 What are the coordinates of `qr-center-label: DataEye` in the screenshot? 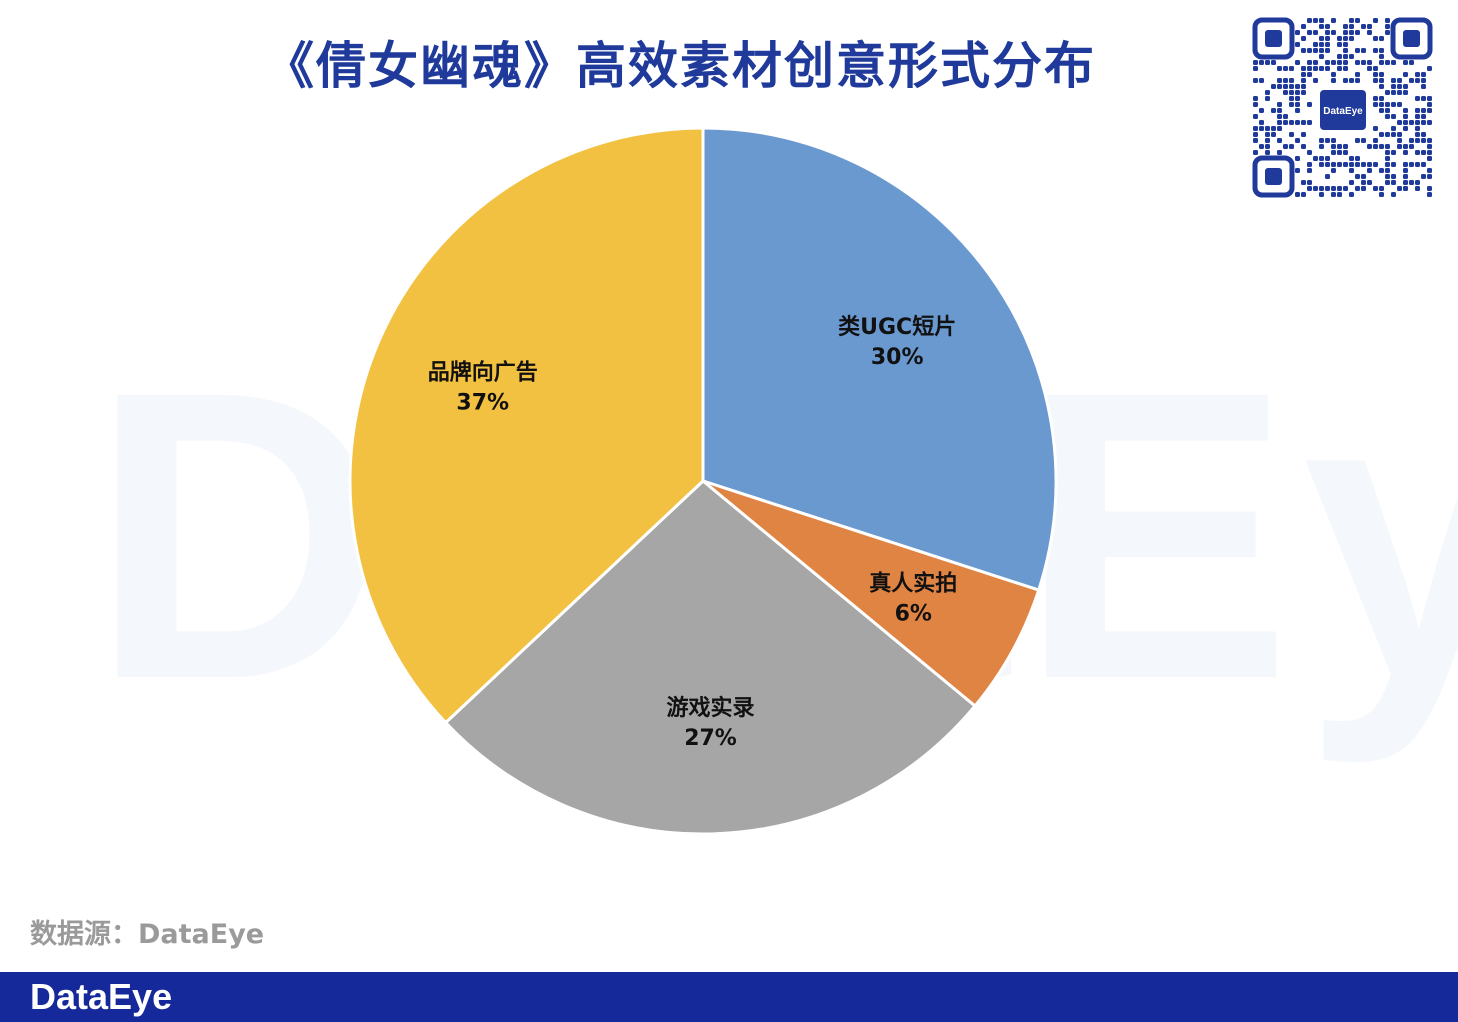 It's located at (1343, 111).